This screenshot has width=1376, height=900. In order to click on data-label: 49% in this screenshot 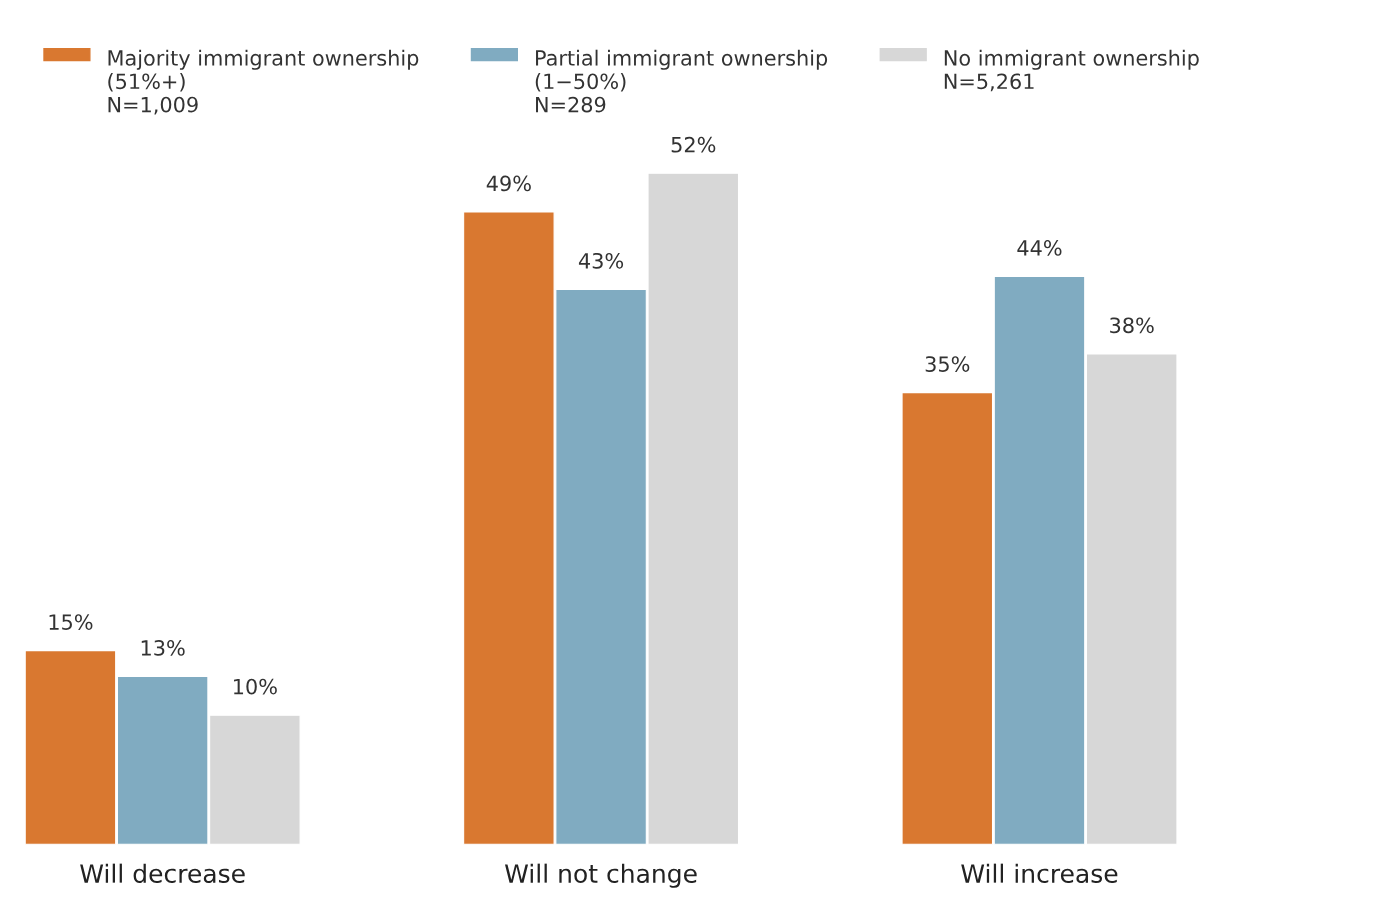, I will do `click(508, 183)`.